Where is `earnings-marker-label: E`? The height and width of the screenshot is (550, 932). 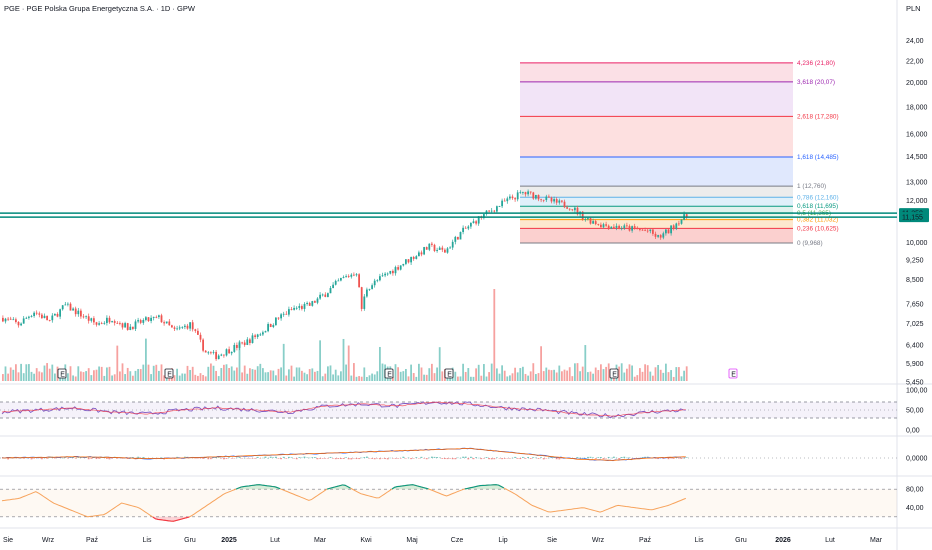
earnings-marker-label: E is located at coordinates (449, 374).